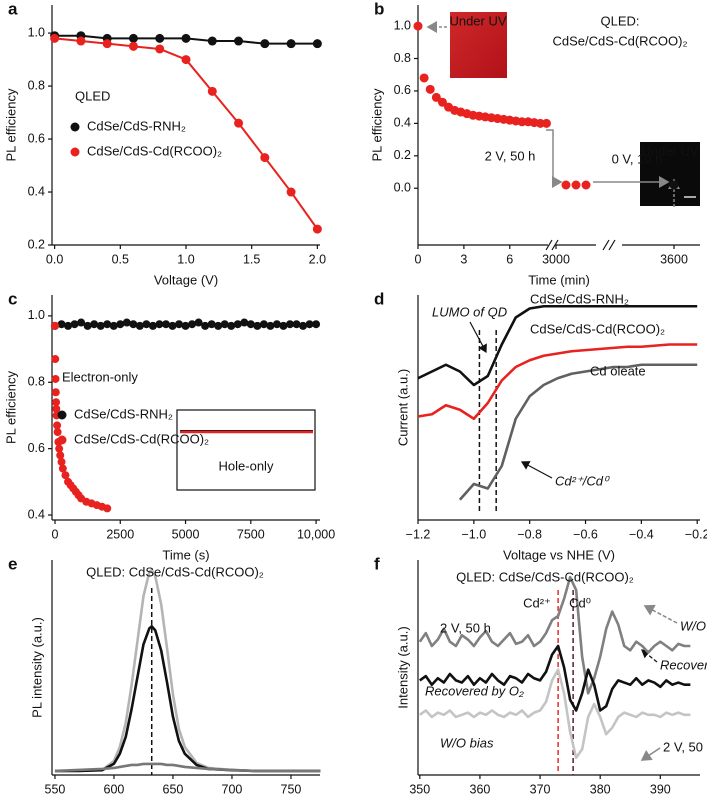 The width and height of the screenshot is (707, 803). Describe the element at coordinates (36, 244) in the screenshot. I see `y-tick-label: 0.2` at that location.